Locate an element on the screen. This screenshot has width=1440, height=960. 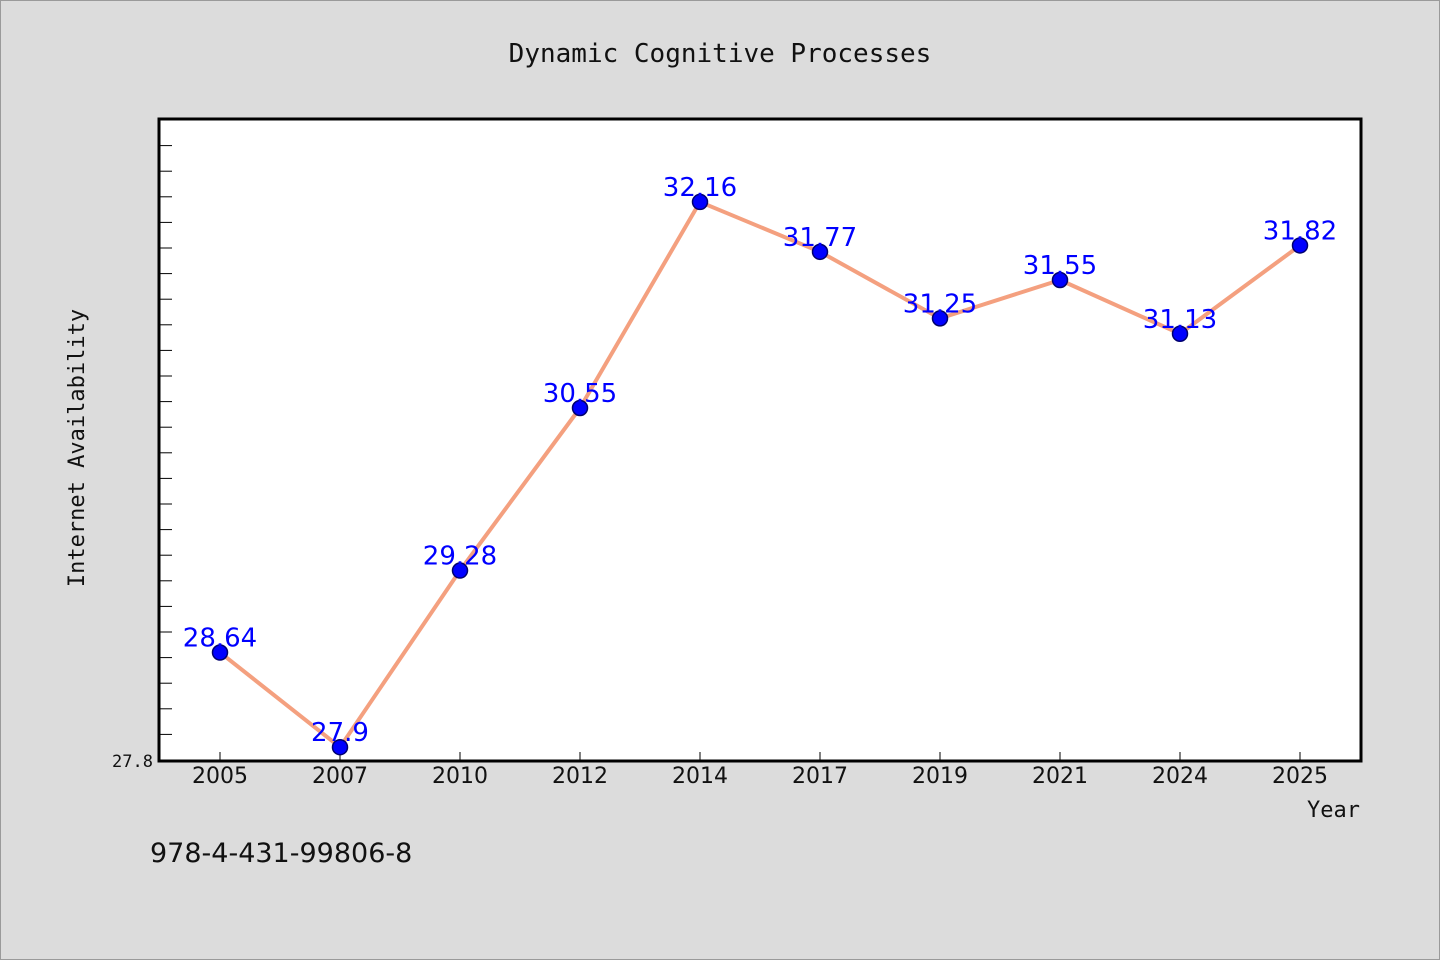
x-tick-label: 2021 is located at coordinates (1060, 776).